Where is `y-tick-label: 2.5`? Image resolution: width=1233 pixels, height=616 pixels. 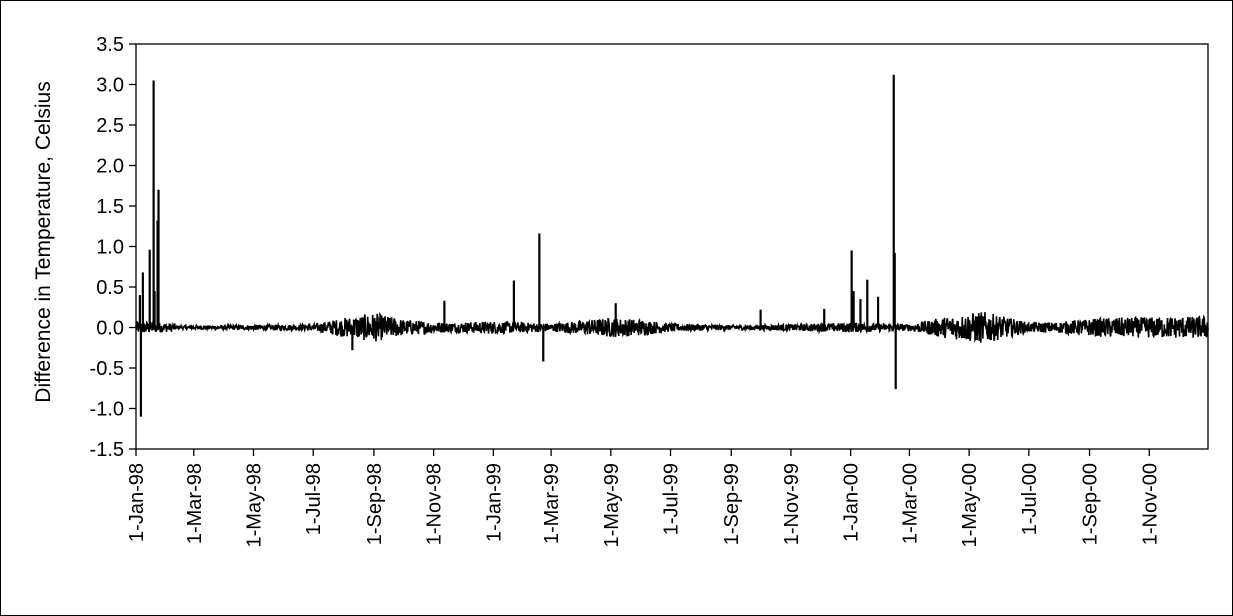
y-tick-label: 2.5 is located at coordinates (110, 126).